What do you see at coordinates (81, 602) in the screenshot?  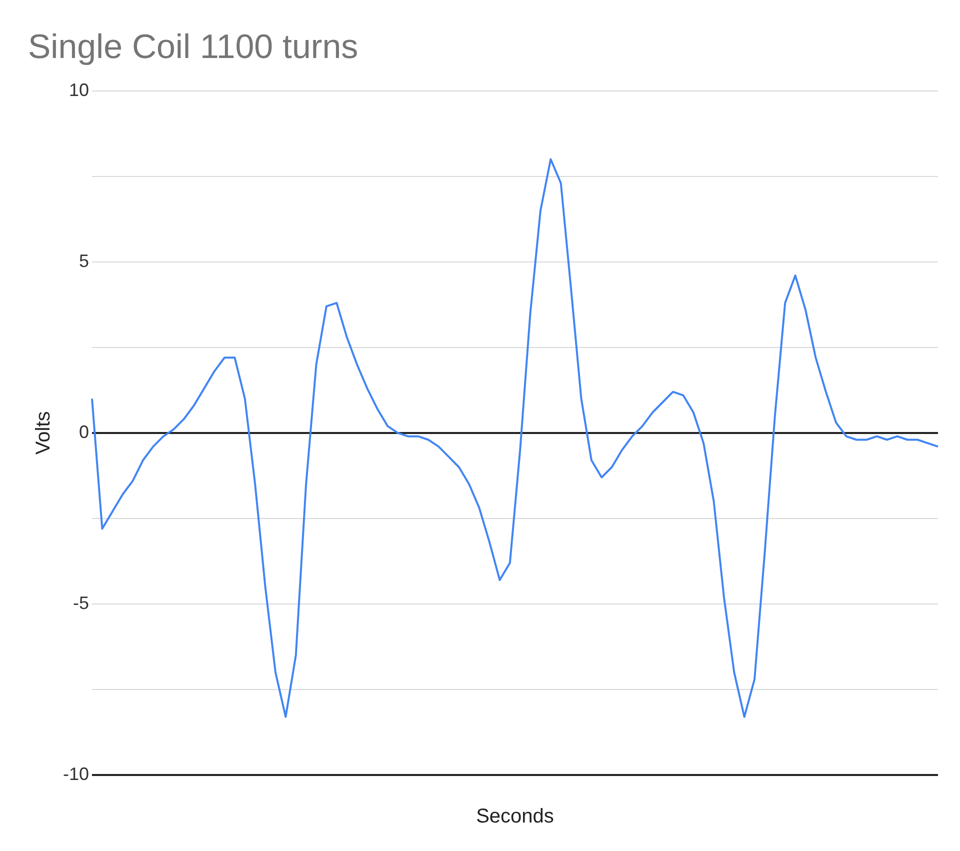 I see `y-tick-label: -5` at bounding box center [81, 602].